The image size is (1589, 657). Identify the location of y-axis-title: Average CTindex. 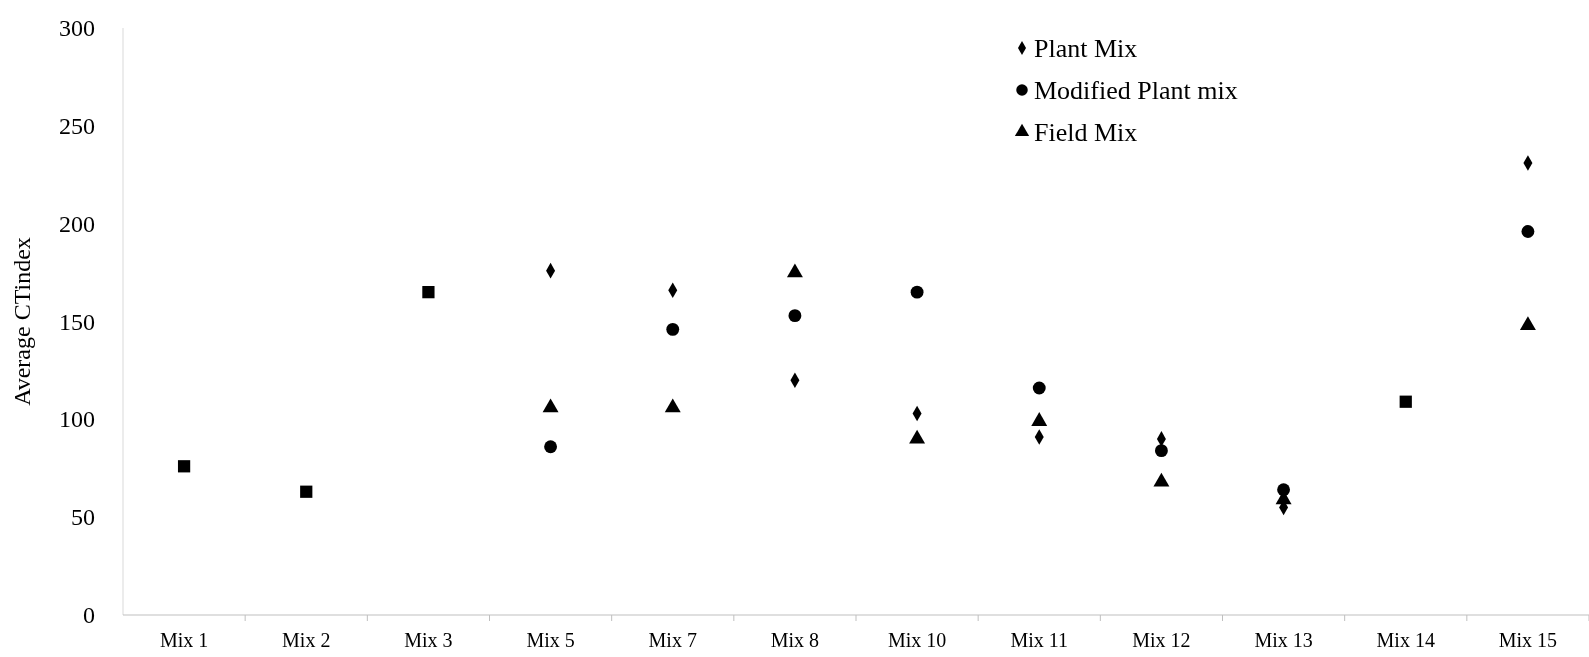
(22, 321).